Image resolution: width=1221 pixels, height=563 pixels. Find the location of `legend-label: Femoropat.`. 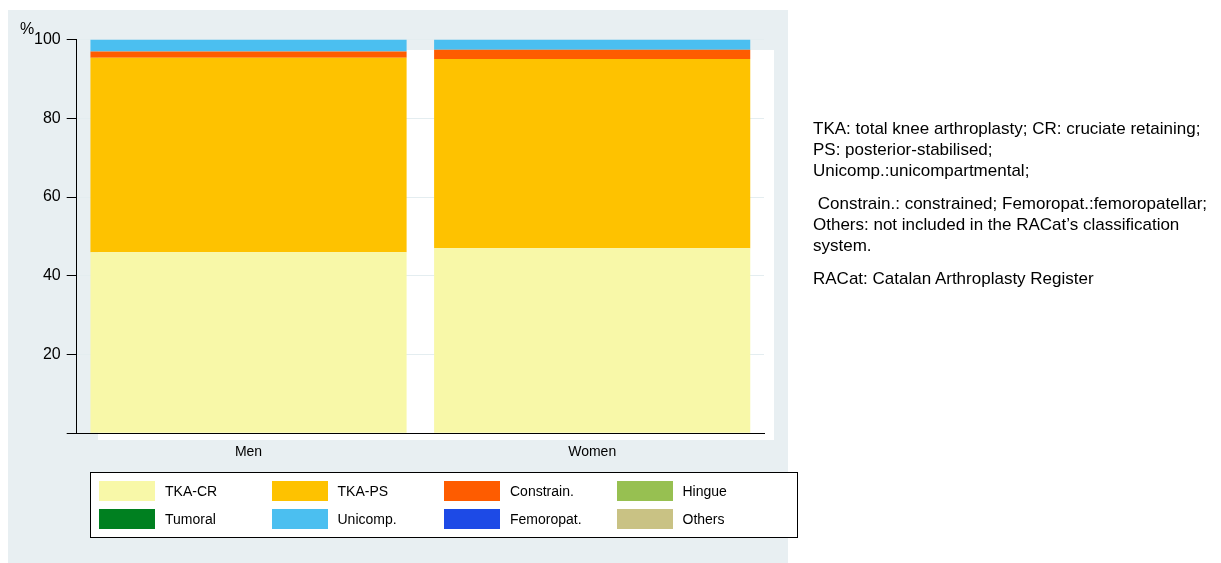

legend-label: Femoropat. is located at coordinates (546, 519).